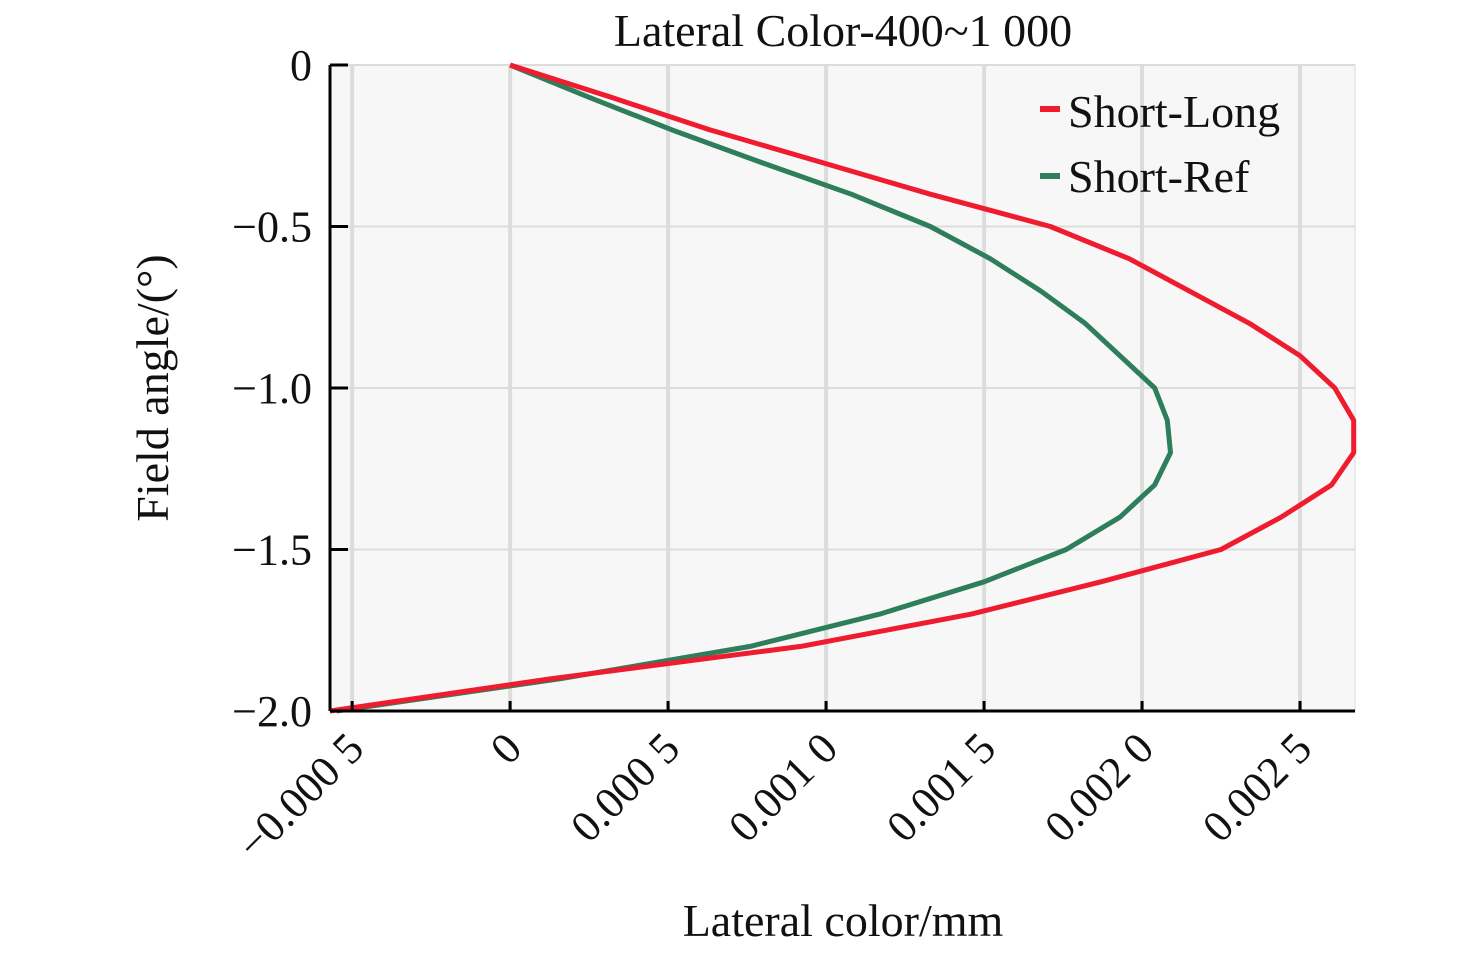 This screenshot has height=955, width=1476. Describe the element at coordinates (1050, 109) in the screenshot. I see `legend-swatch-short-long` at that location.